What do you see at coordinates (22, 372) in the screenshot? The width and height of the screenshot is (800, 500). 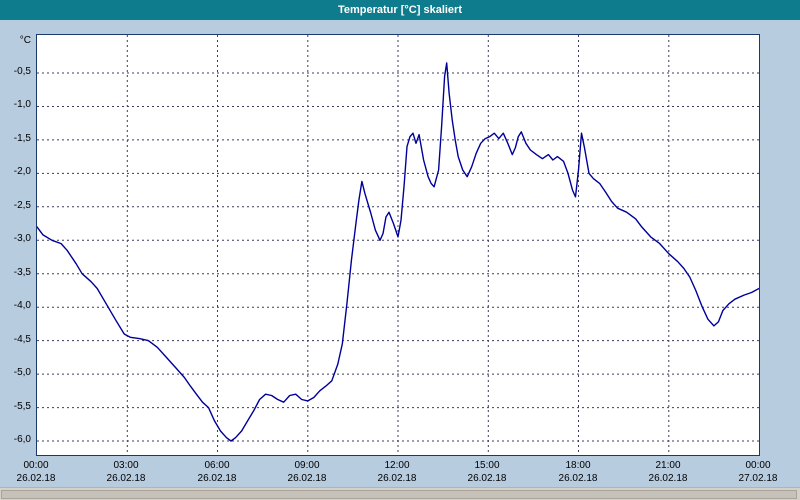 I see `y-tick-label: -5,0` at bounding box center [22, 372].